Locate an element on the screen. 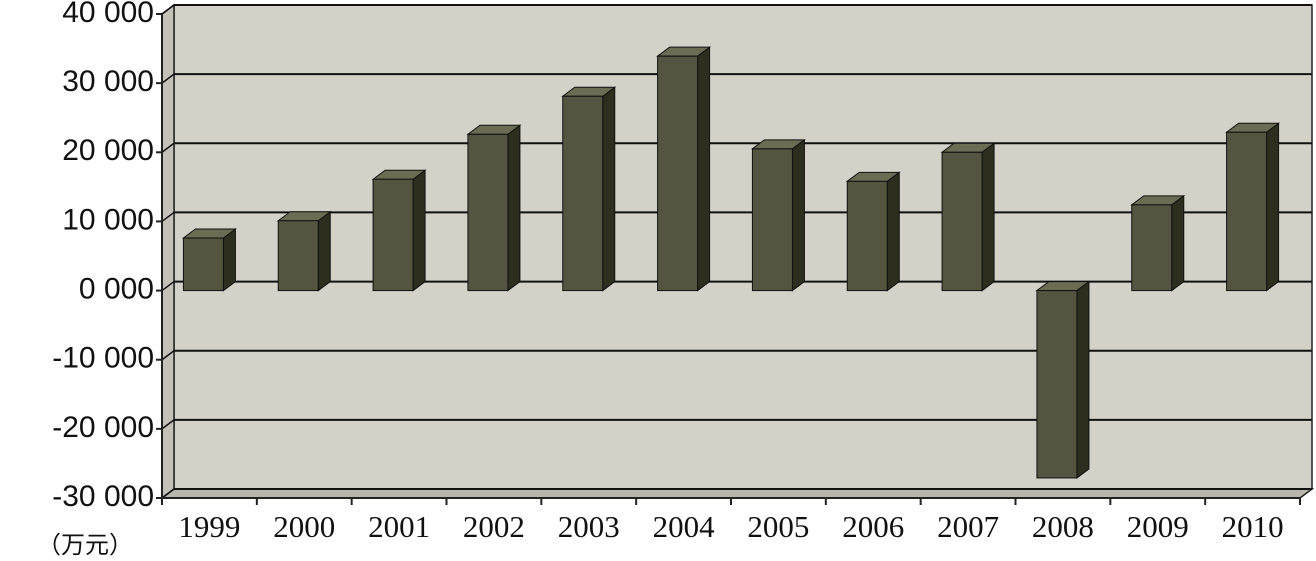  x-tick-label: 2010 is located at coordinates (1253, 526).